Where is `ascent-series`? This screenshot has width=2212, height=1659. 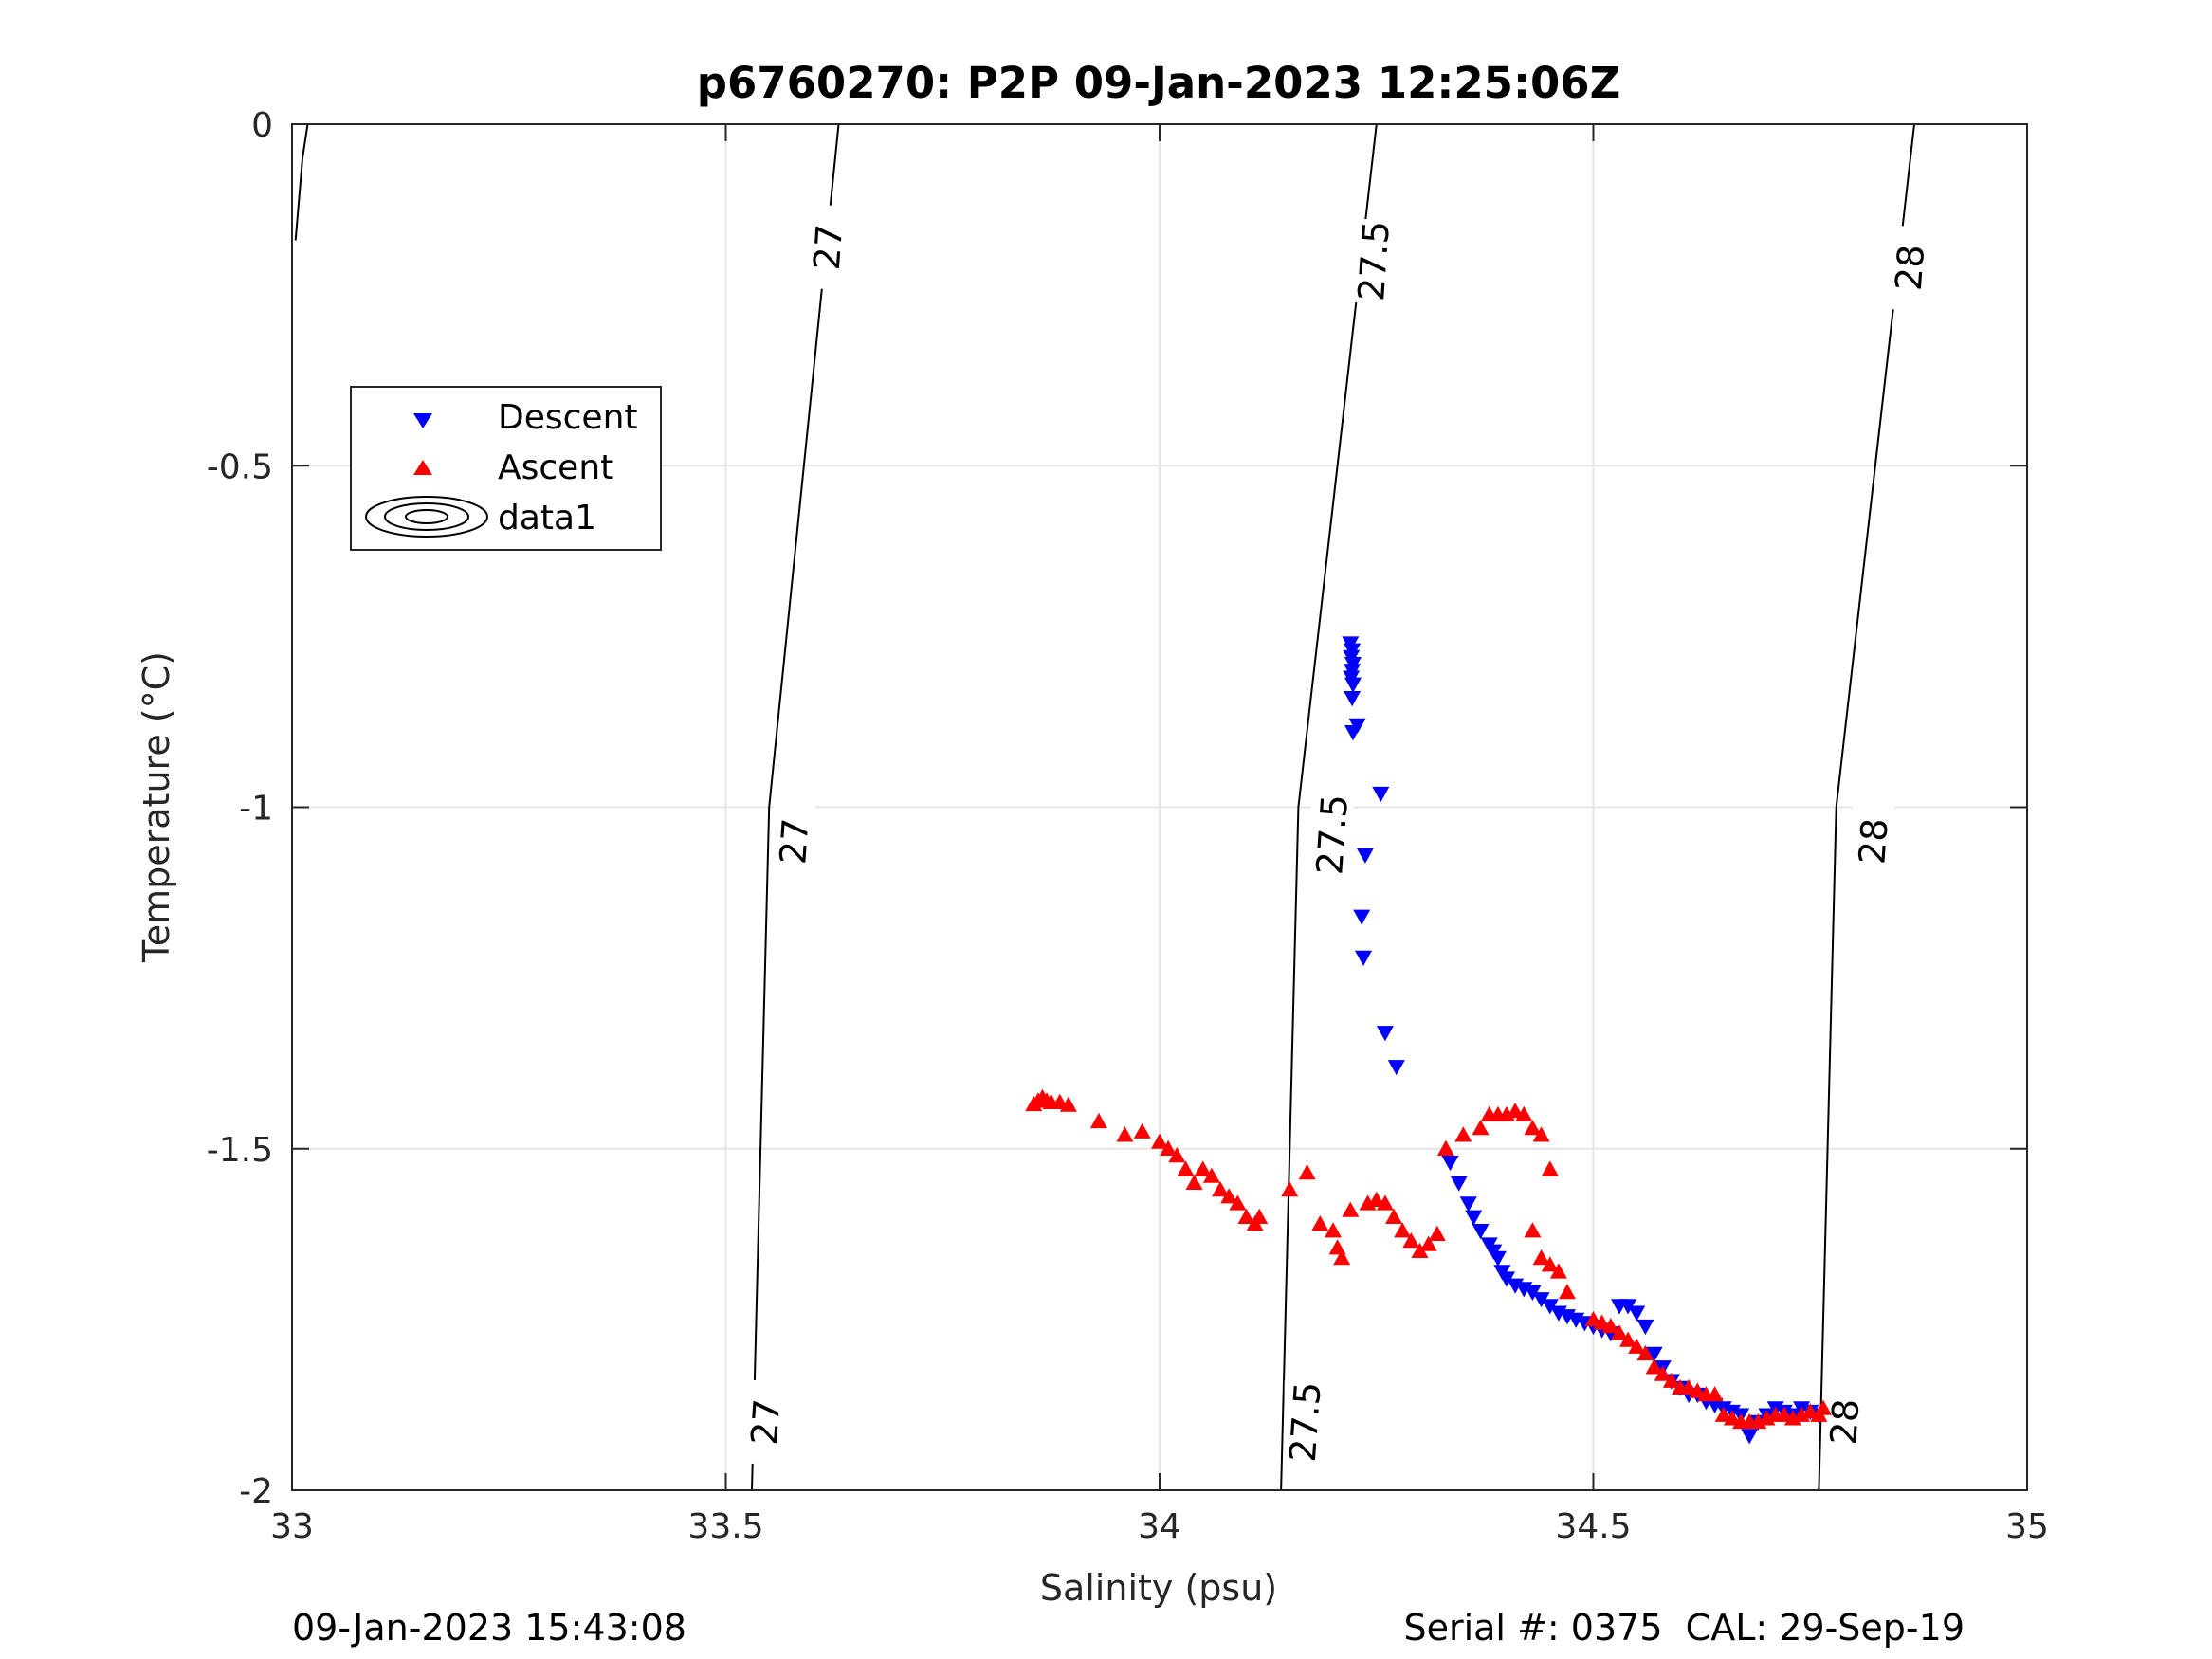 ascent-series is located at coordinates (1428, 1259).